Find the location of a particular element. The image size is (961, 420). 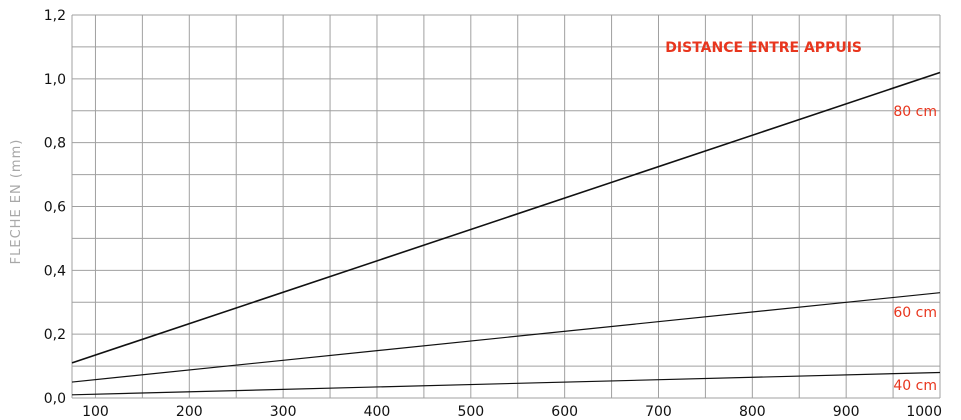

x-tick-label: 800 is located at coordinates (752, 412).